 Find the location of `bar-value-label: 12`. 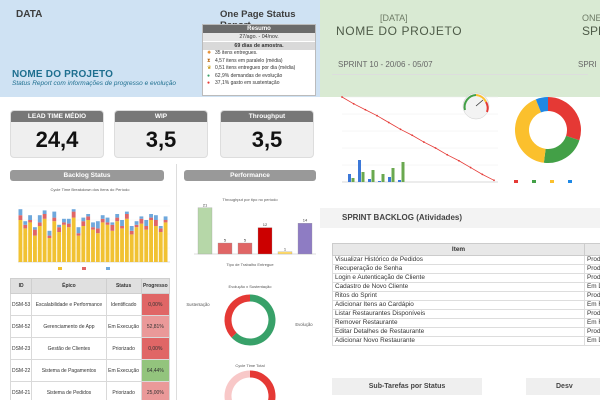

bar-value-label: 12 is located at coordinates (265, 224).